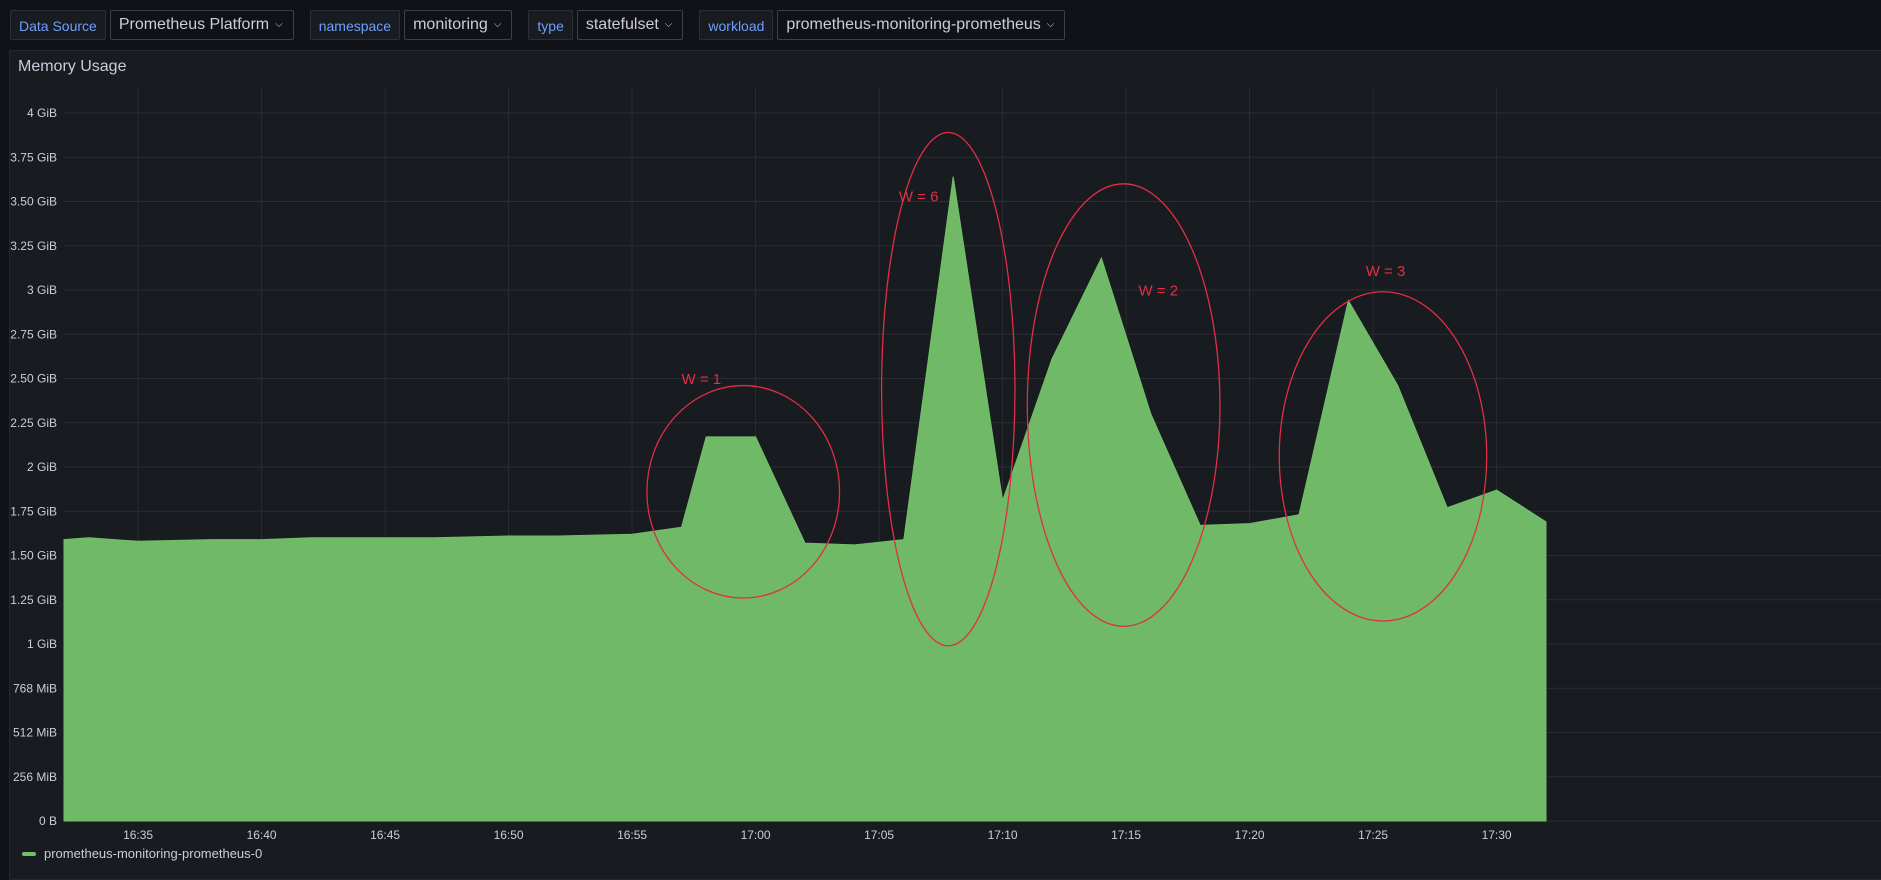  Describe the element at coordinates (33, 511) in the screenshot. I see `y-tick-label: 1.75 GiB` at that location.